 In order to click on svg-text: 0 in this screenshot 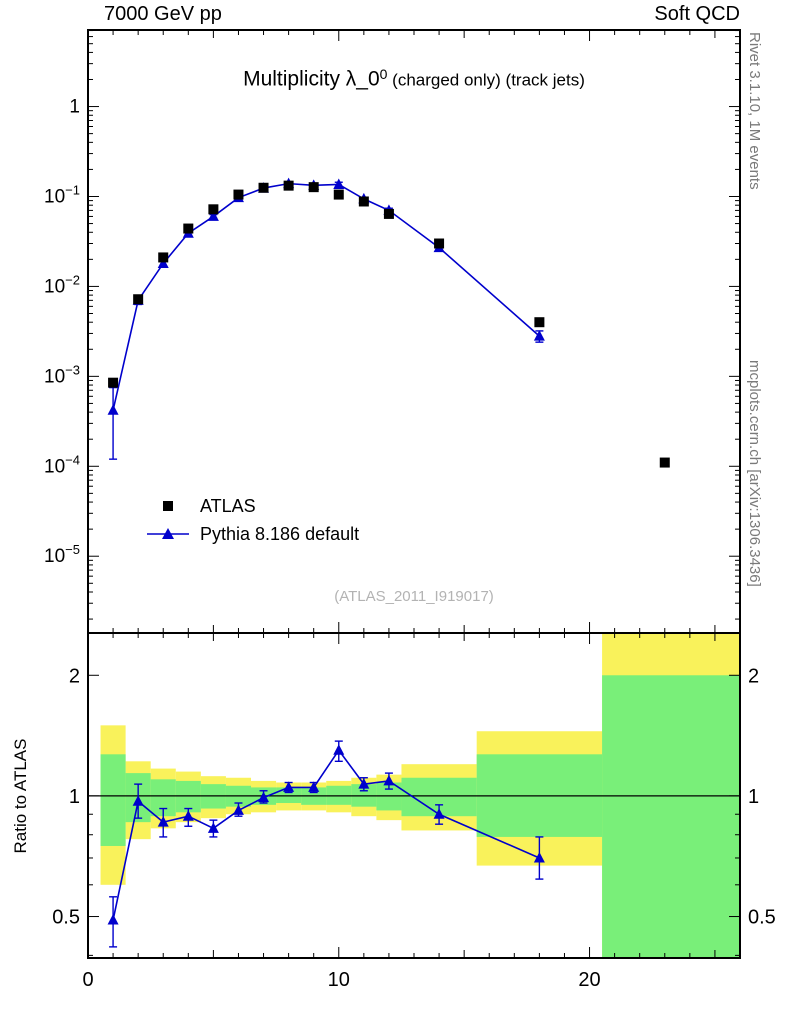, I will do `click(87, 980)`.